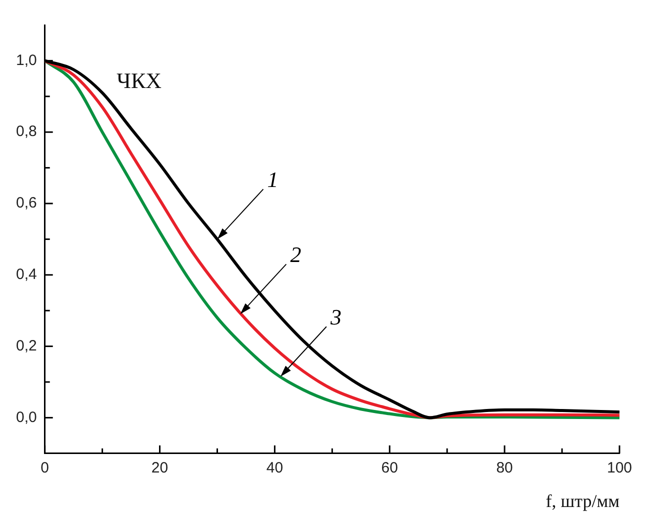 The image size is (646, 525). Describe the element at coordinates (389, 468) in the screenshot. I see `x-tick-label: 60` at that location.